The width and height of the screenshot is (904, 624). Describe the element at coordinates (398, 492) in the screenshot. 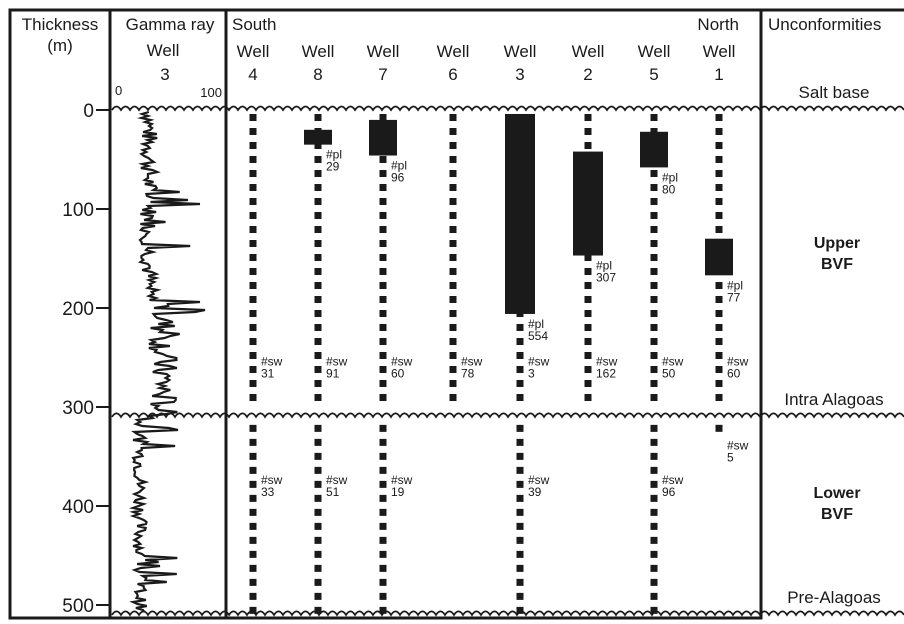

I see `well-7-sw-lower-label-count: 19` at that location.